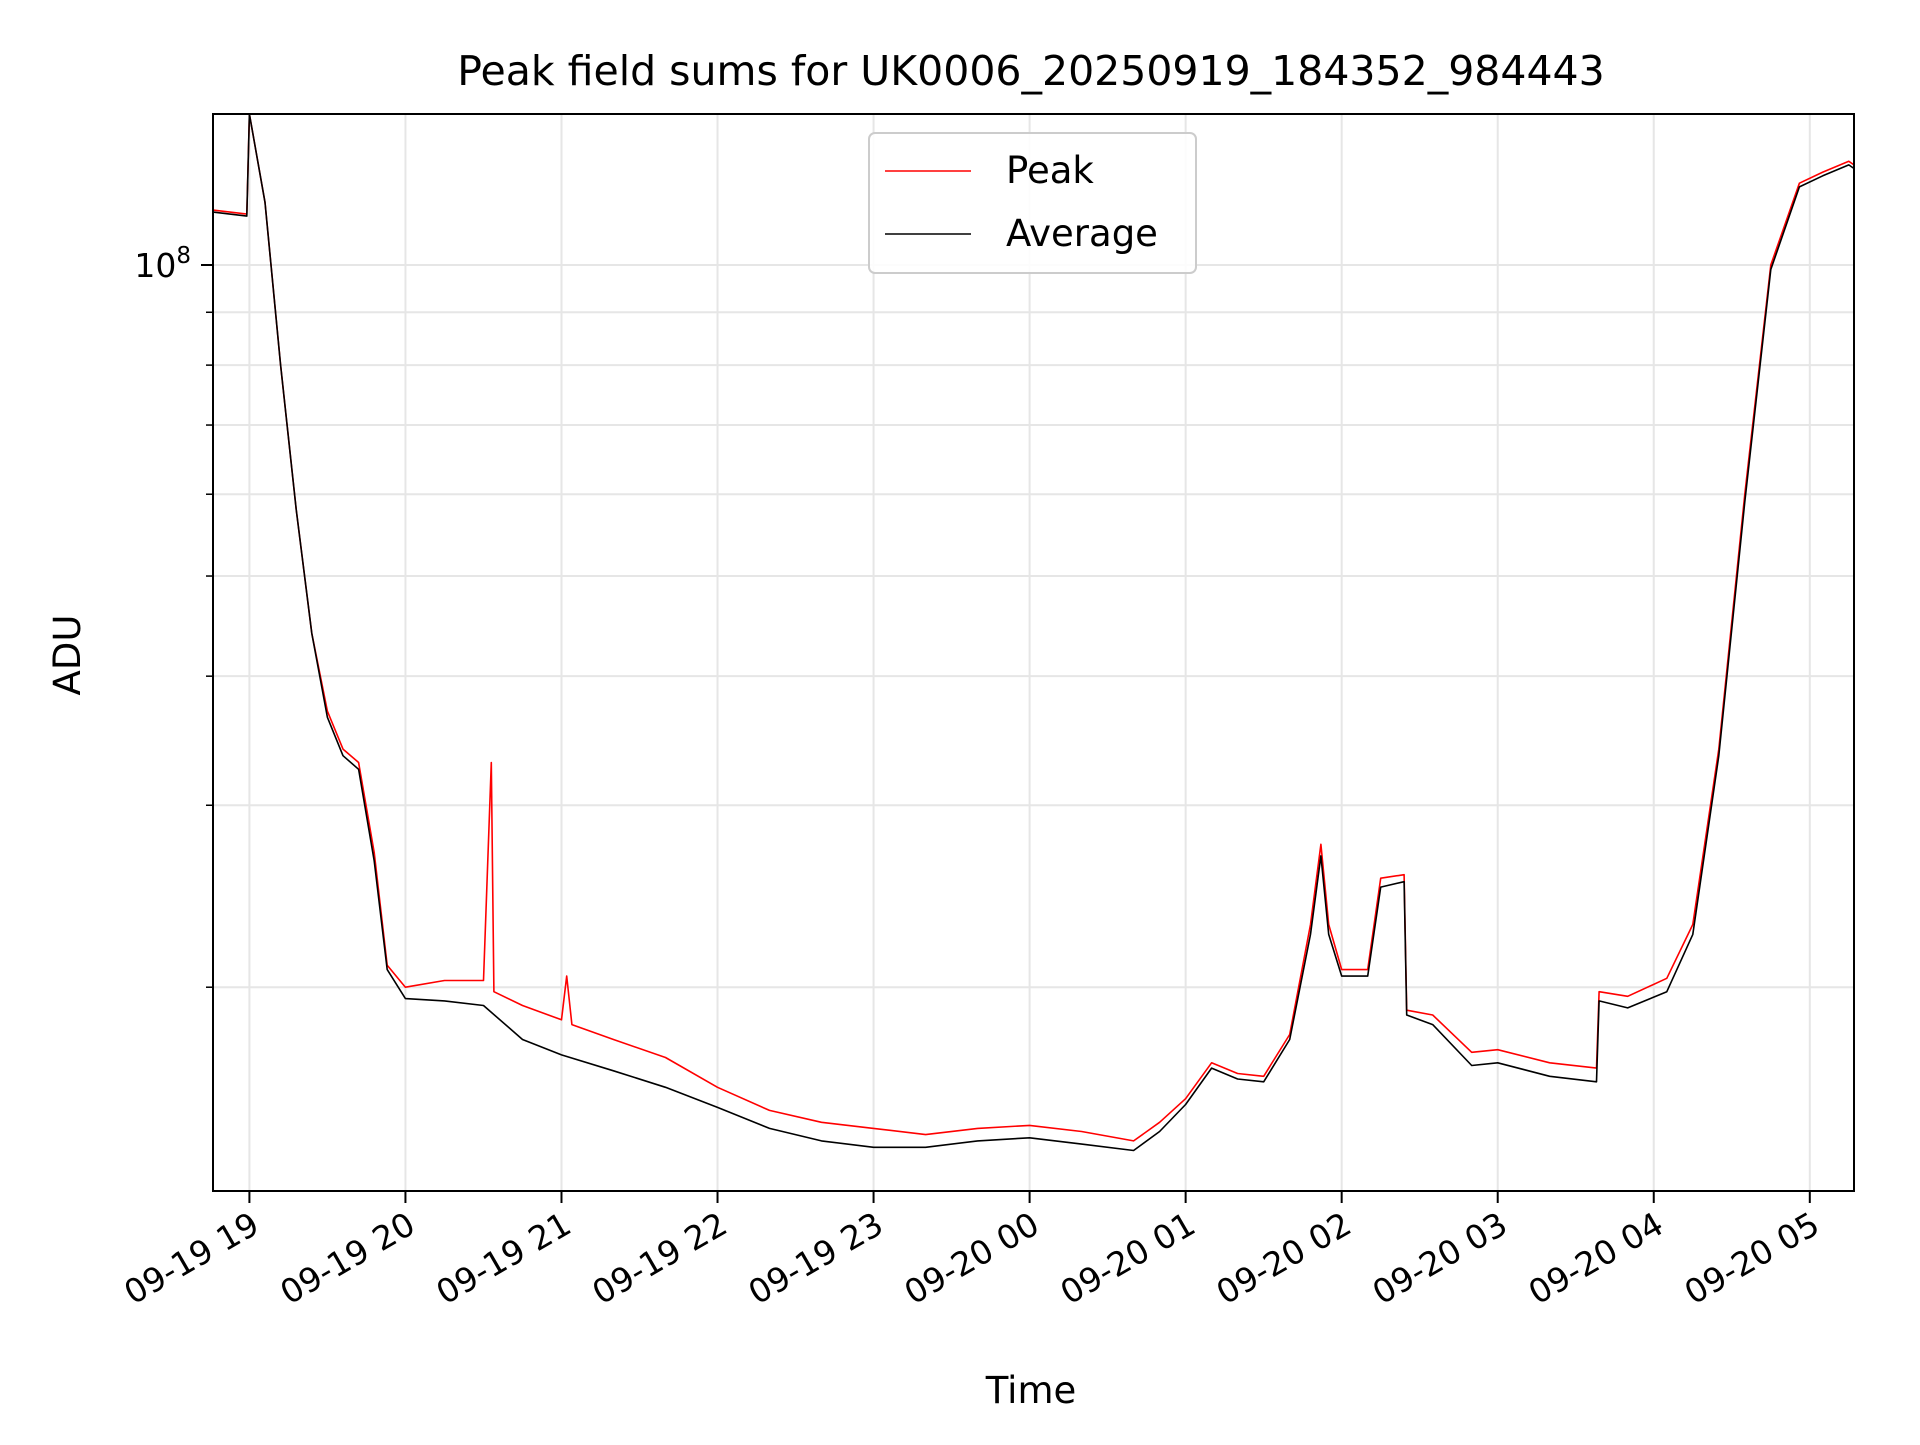 This screenshot has height=1445, width=1920. What do you see at coordinates (1128, 1258) in the screenshot?
I see `x-tick-label: 09-20 01` at bounding box center [1128, 1258].